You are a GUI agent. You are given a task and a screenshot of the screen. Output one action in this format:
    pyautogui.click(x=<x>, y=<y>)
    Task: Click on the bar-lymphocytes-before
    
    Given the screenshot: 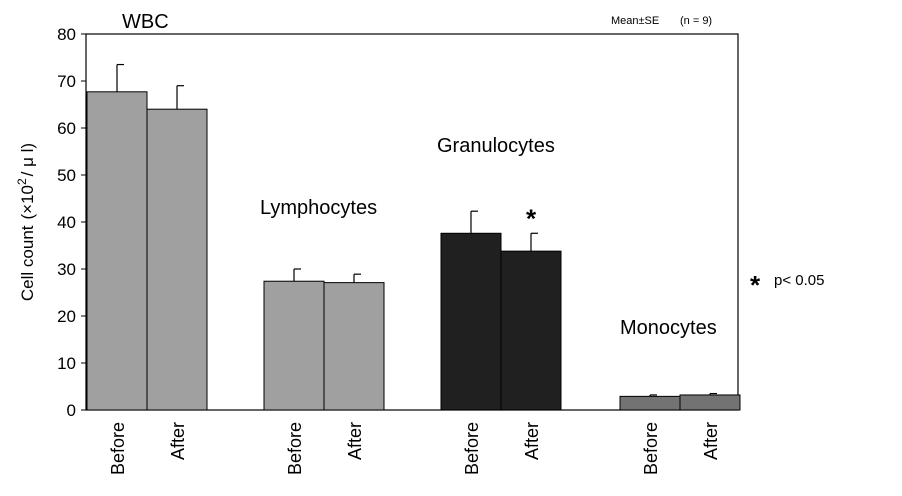 What is the action you would take?
    pyautogui.click(x=294, y=345)
    